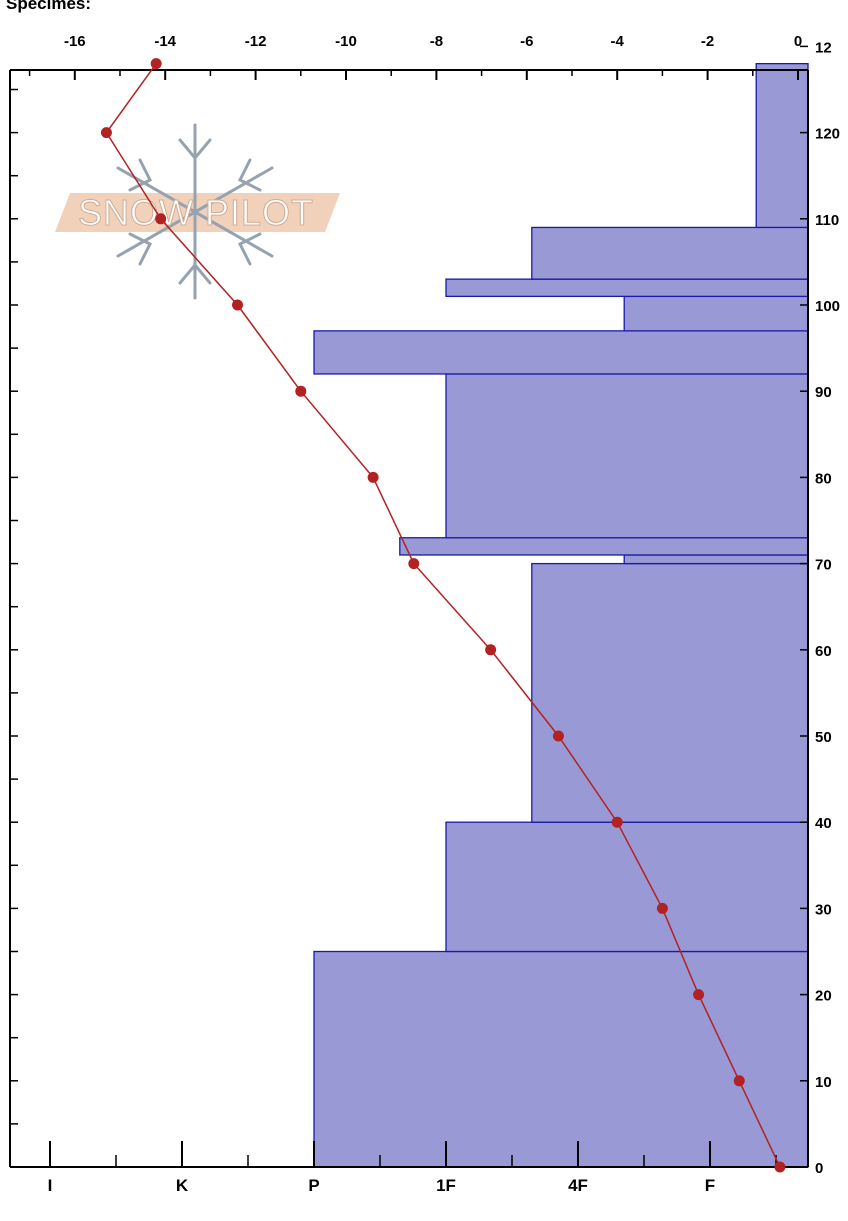 Image resolution: width=848 pixels, height=1221 pixels. Describe the element at coordinates (823, 565) in the screenshot. I see `depth-tick-label: 70` at that location.